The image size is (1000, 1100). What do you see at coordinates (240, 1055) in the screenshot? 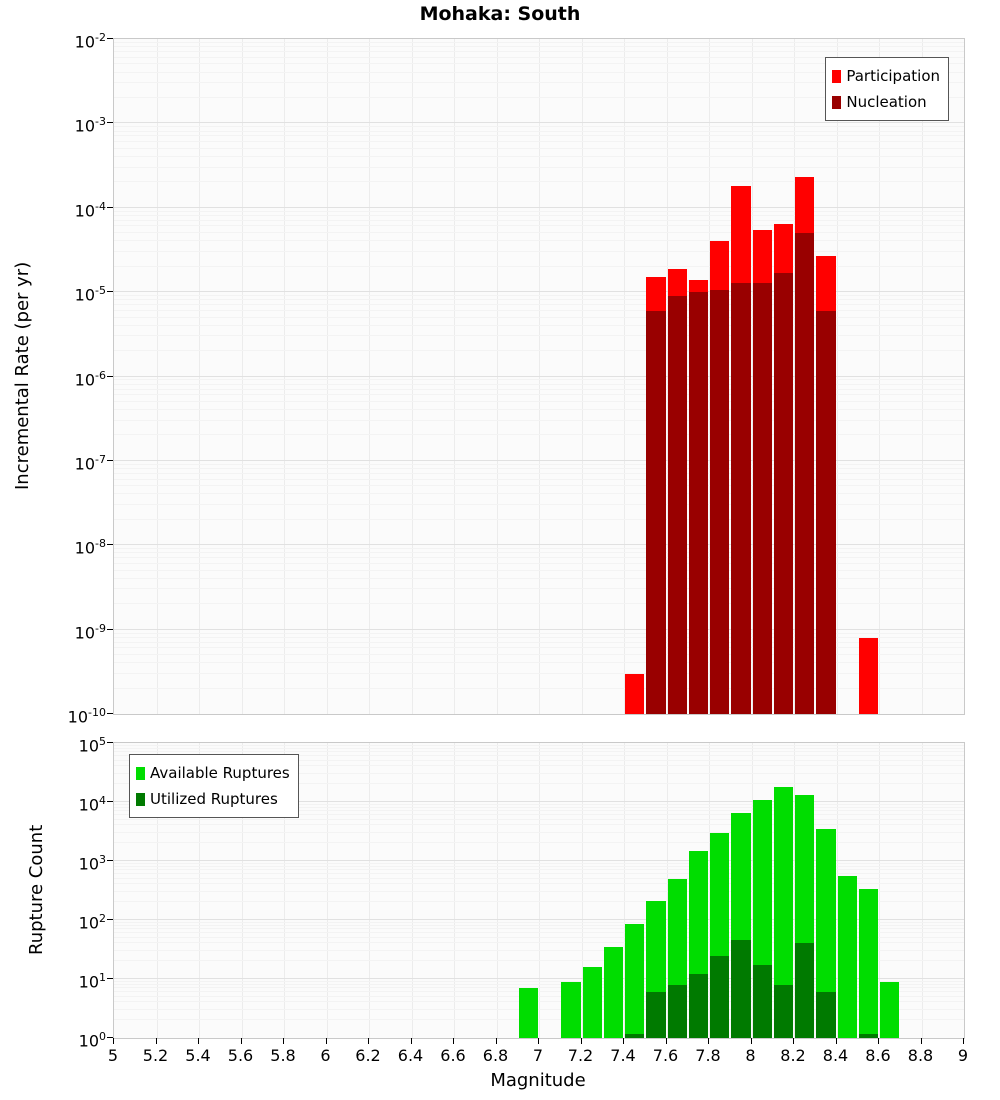
I see `x-tick-label: 5.6` at bounding box center [240, 1055].